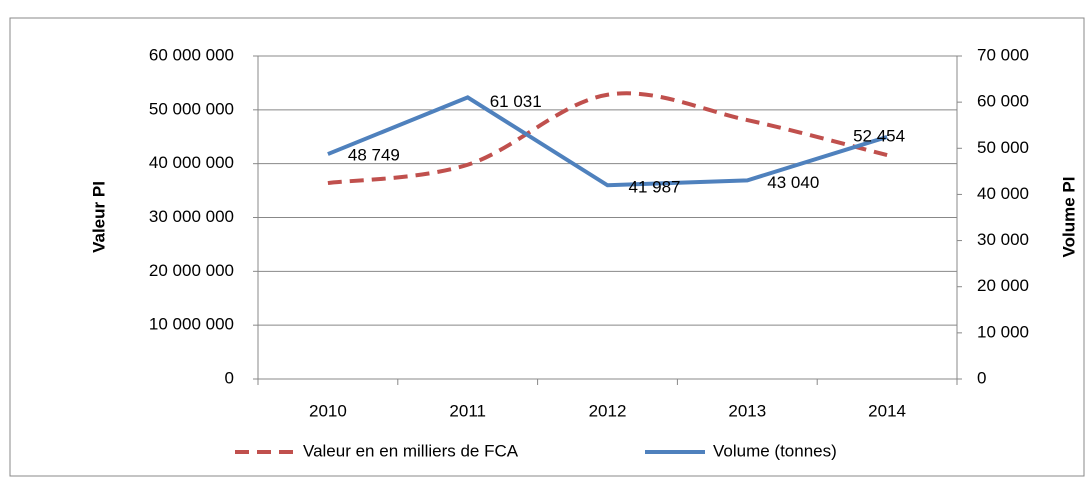 This screenshot has height=482, width=1091. Describe the element at coordinates (191, 162) in the screenshot. I see `y-tick-label: 40 000 000` at that location.